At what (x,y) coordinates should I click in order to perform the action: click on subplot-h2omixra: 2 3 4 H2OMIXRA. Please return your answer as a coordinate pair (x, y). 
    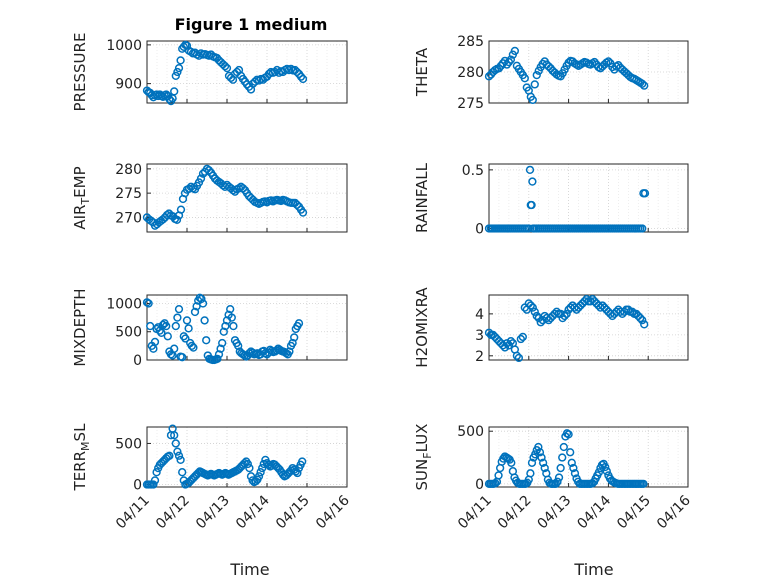
    Looking at the image, I should click on (551, 327).